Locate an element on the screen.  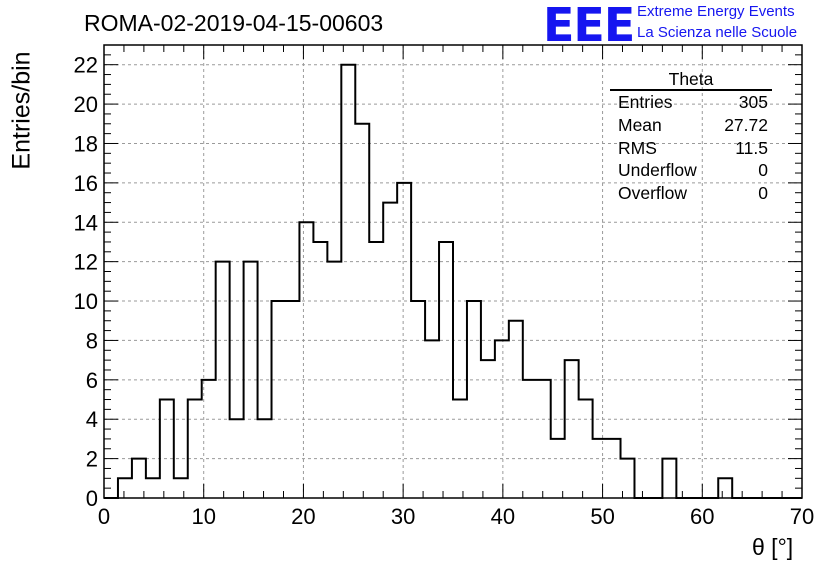
y-tick-label: 22 is located at coordinates (86, 65).